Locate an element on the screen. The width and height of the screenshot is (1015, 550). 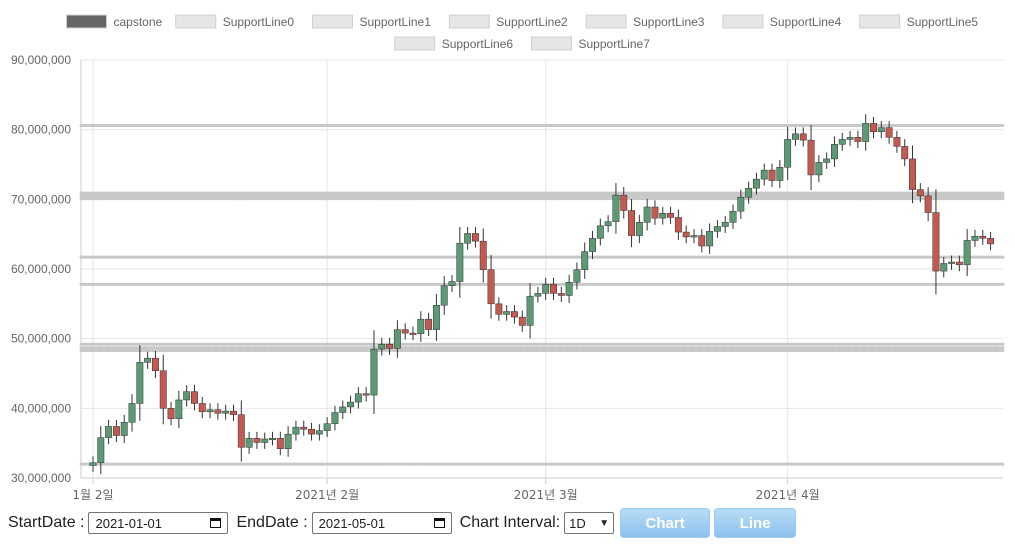
end-date-input: 2021-05-01 is located at coordinates (381, 523).